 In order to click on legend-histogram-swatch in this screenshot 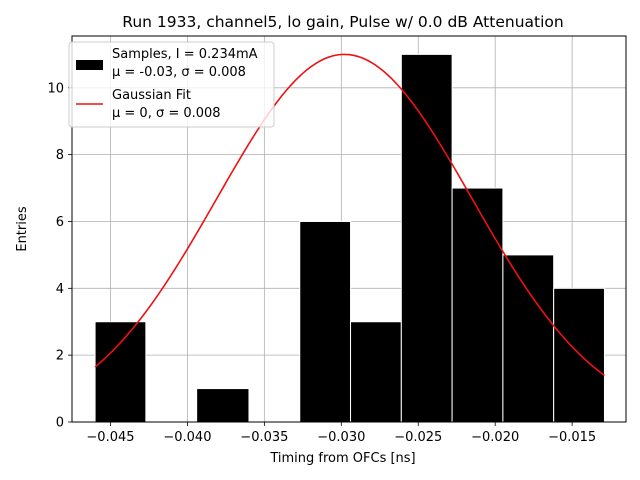, I will do `click(89, 65)`.